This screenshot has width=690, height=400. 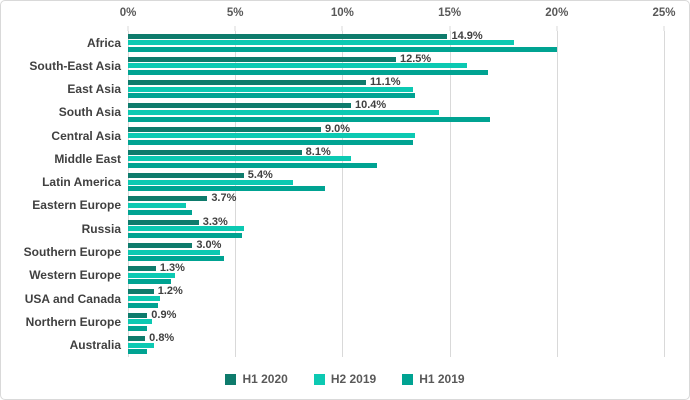 What do you see at coordinates (235, 13) in the screenshot?
I see `x-axis-tick-label: 5%` at bounding box center [235, 13].